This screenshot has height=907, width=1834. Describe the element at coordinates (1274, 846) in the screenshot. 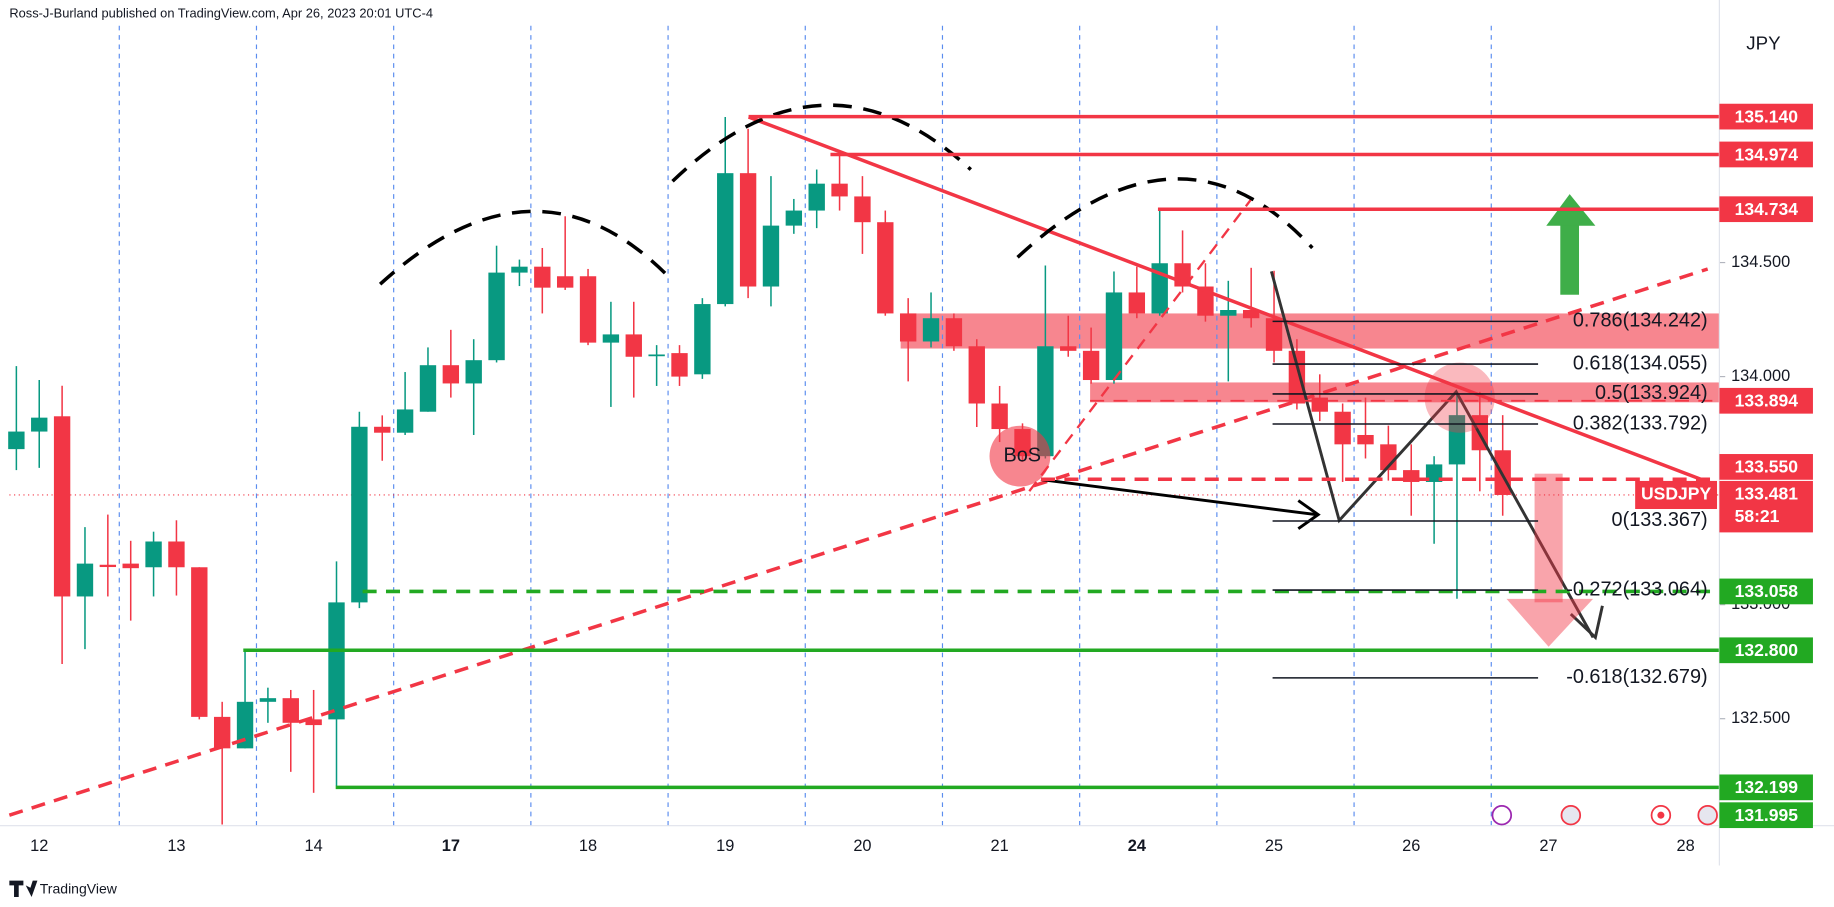

I see `x-tick-label: 25` at that location.